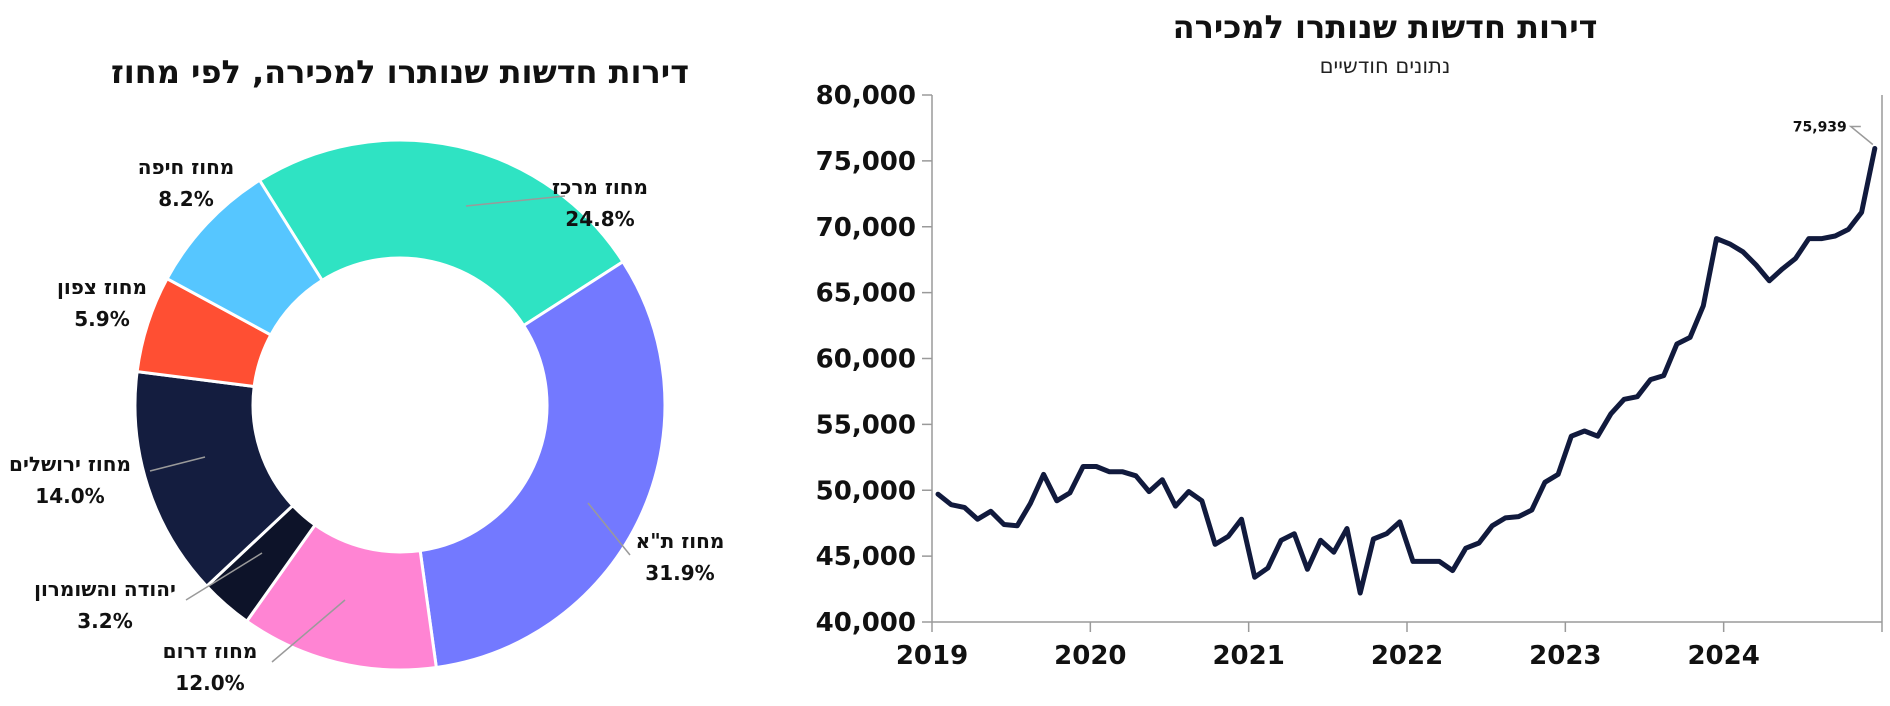  What do you see at coordinates (101, 319) in the screenshot?
I see `slice-percent-label: 5.9%` at bounding box center [101, 319].